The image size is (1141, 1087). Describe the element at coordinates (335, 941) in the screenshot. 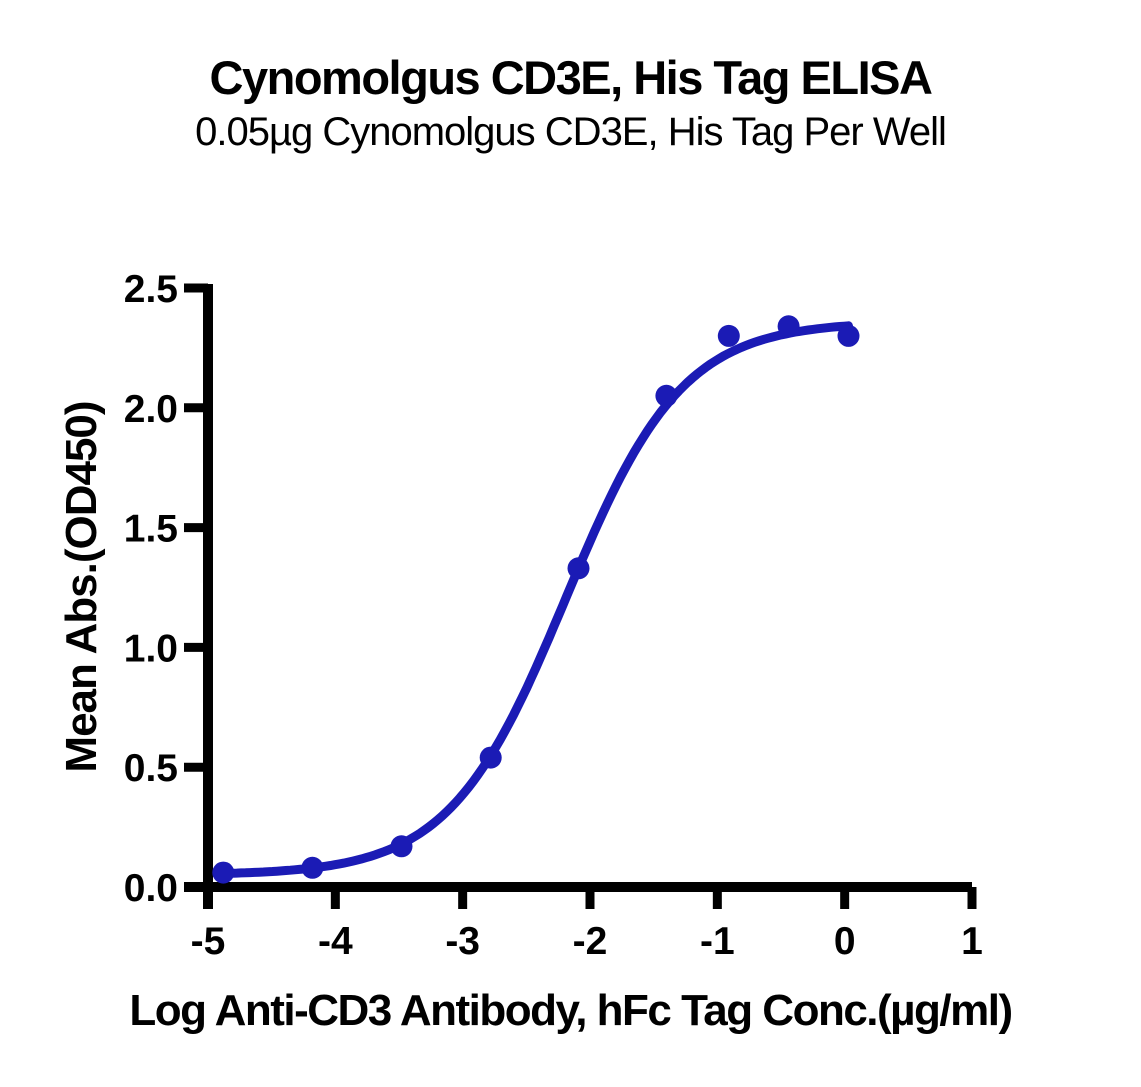

I see `x-tick-label: -4` at that location.